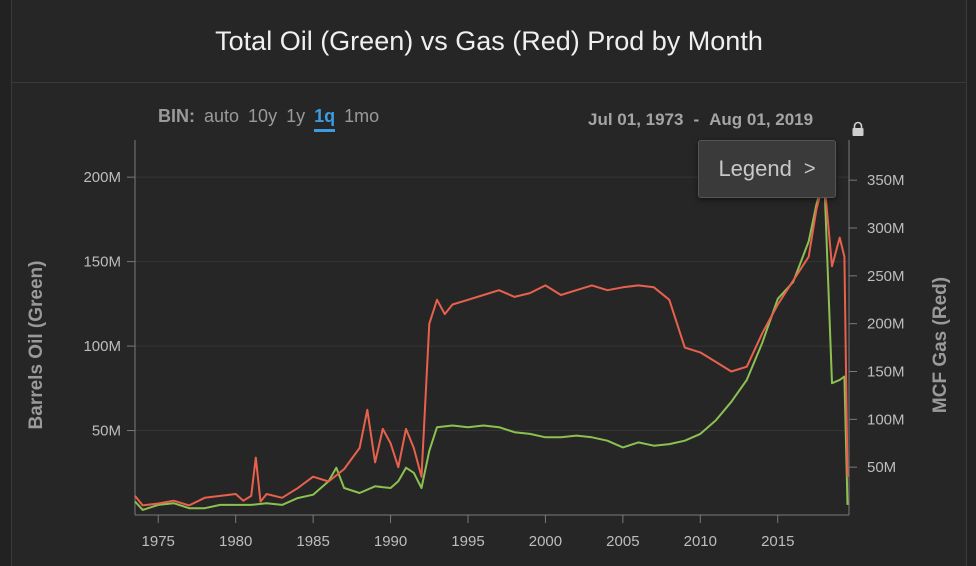 This screenshot has width=976, height=566. Describe the element at coordinates (545, 541) in the screenshot. I see `x-tick-label: 2000` at that location.